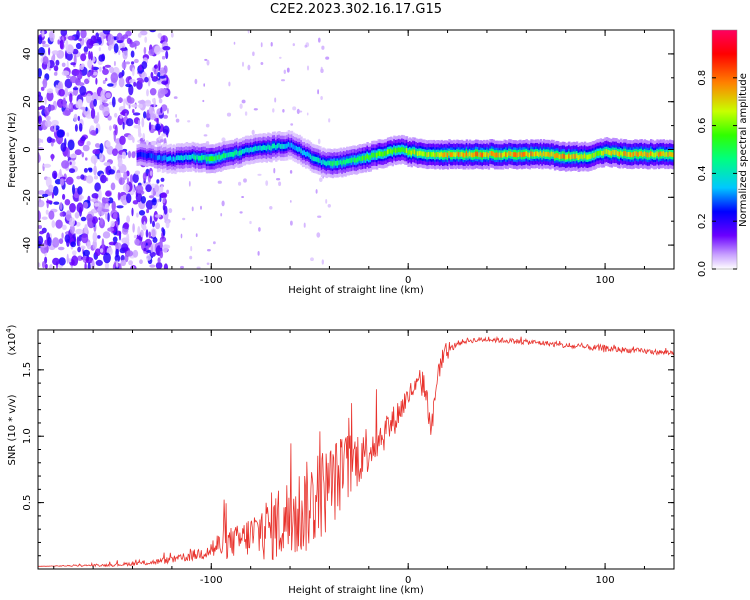 This screenshot has width=750, height=600. What do you see at coordinates (702, 78) in the screenshot?
I see `colorbar-tick-label: 0.8` at bounding box center [702, 78].